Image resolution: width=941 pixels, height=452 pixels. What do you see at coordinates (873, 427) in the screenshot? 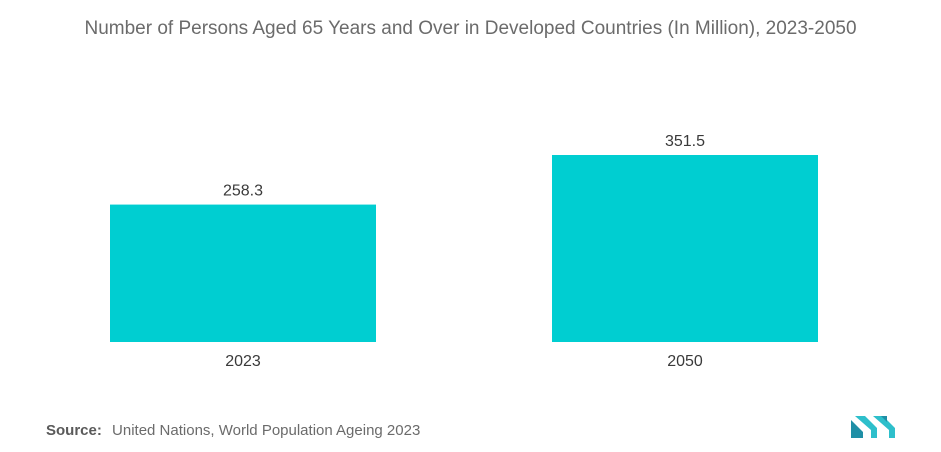
I see `mordor-logo-icon` at bounding box center [873, 427].